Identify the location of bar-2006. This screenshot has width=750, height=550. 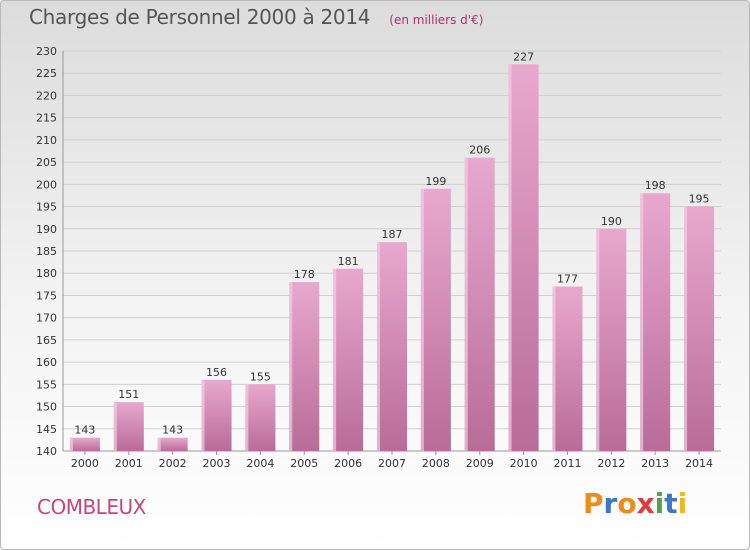
(348, 359).